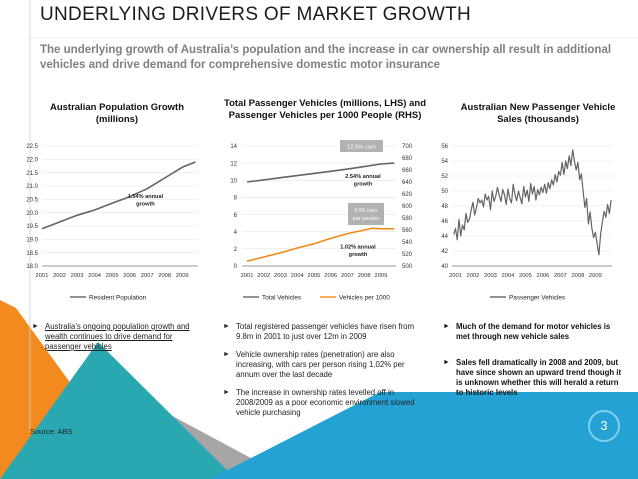 Image resolution: width=638 pixels, height=479 pixels. Describe the element at coordinates (532, 202) in the screenshot. I see `series-line-passenger-vehicles` at that location.